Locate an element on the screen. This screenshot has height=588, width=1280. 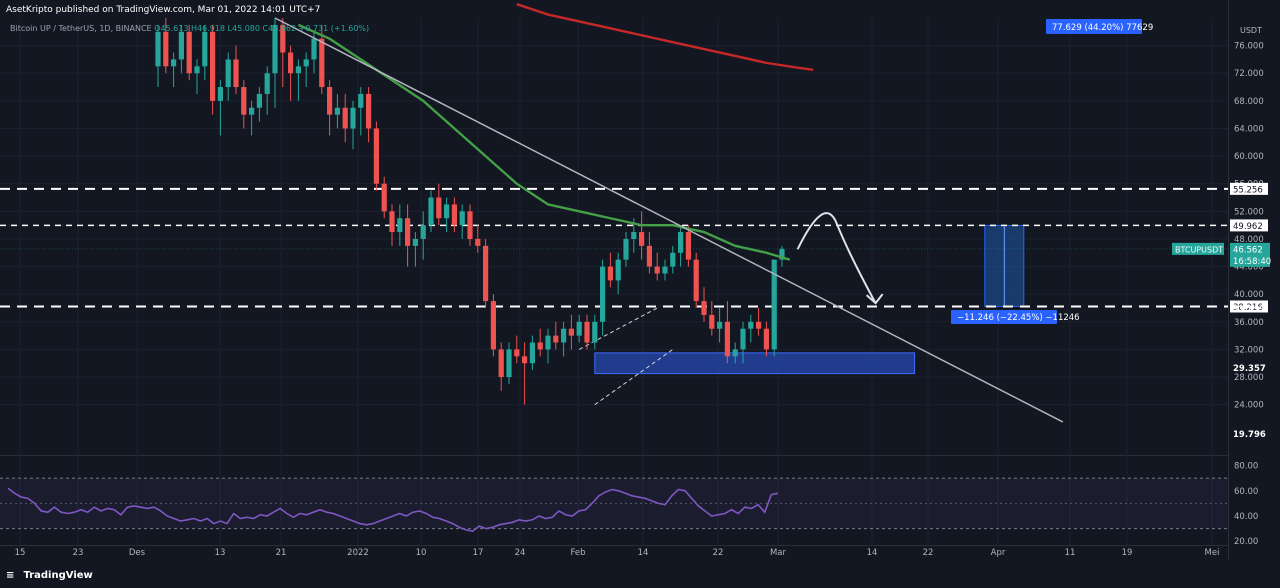
channel-lower-line is located at coordinates (634, 377).